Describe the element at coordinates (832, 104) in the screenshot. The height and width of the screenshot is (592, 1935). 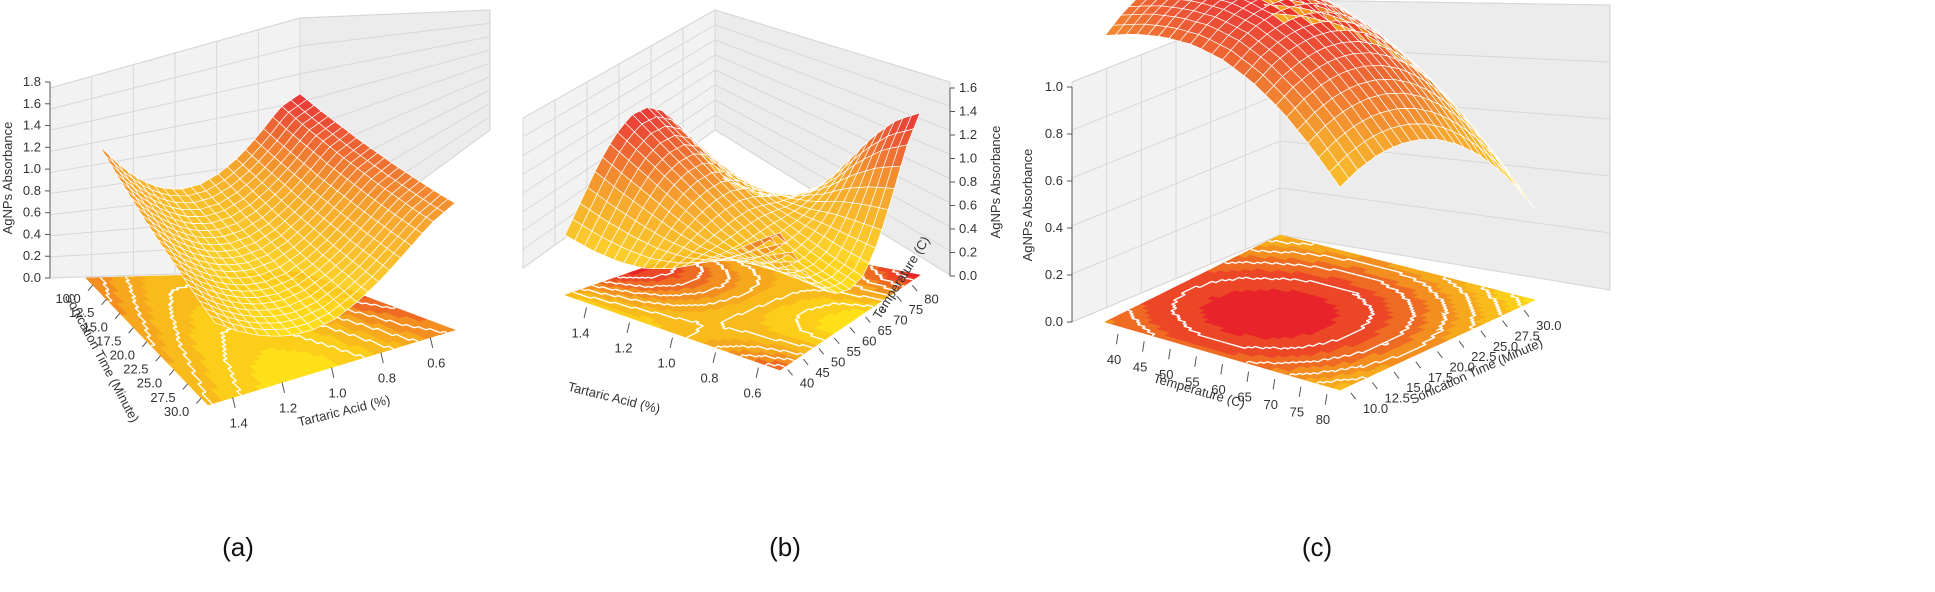
I see `pane-gridline` at that location.